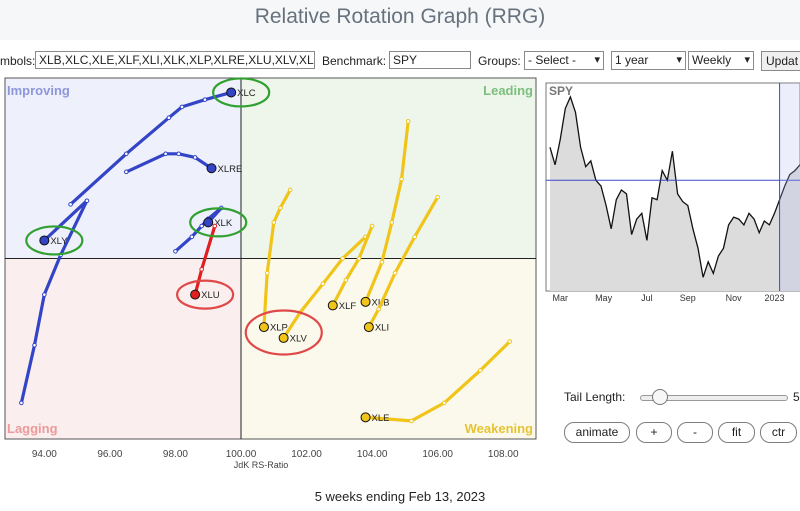  I want to click on zoom-out-button: -, so click(695, 432).